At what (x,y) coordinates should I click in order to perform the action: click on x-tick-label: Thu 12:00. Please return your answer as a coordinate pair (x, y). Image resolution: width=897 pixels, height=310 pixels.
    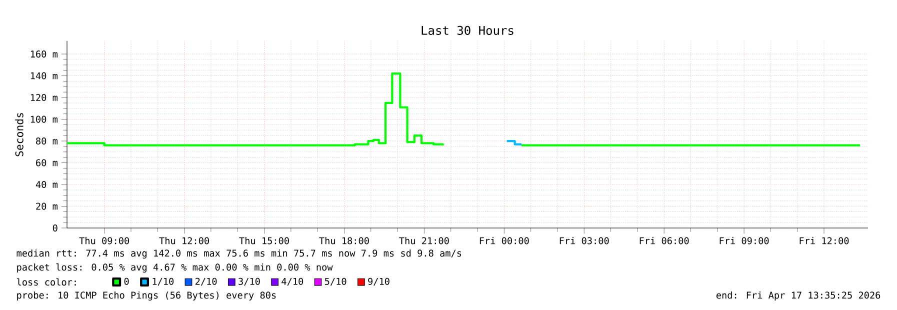
    Looking at the image, I should click on (184, 240).